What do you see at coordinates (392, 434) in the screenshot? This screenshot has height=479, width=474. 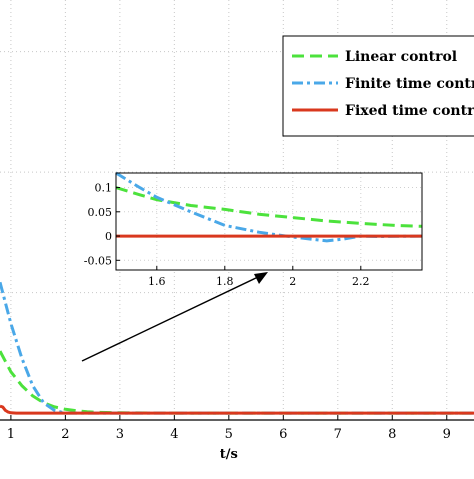 I see `x-tick-label: 8` at bounding box center [392, 434].